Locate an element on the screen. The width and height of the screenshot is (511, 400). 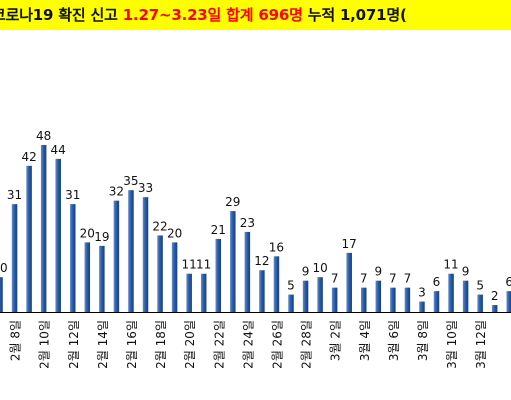
x-tick-label: 3월 8일 is located at coordinates (423, 340).